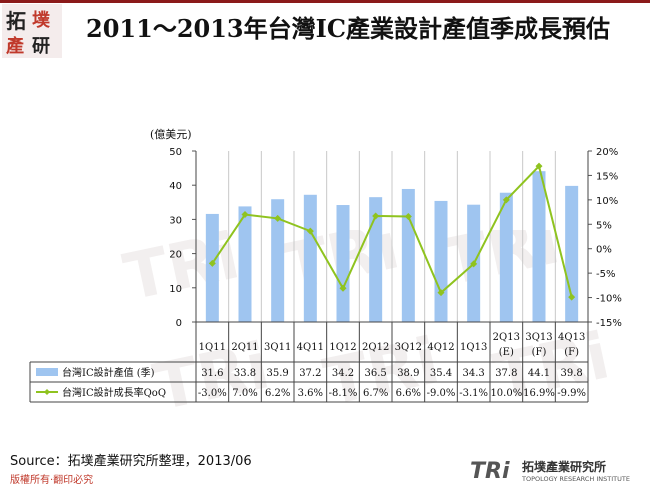 Image resolution: width=650 pixels, height=486 pixels. I want to click on data-label-value: 31.6, so click(212, 373).